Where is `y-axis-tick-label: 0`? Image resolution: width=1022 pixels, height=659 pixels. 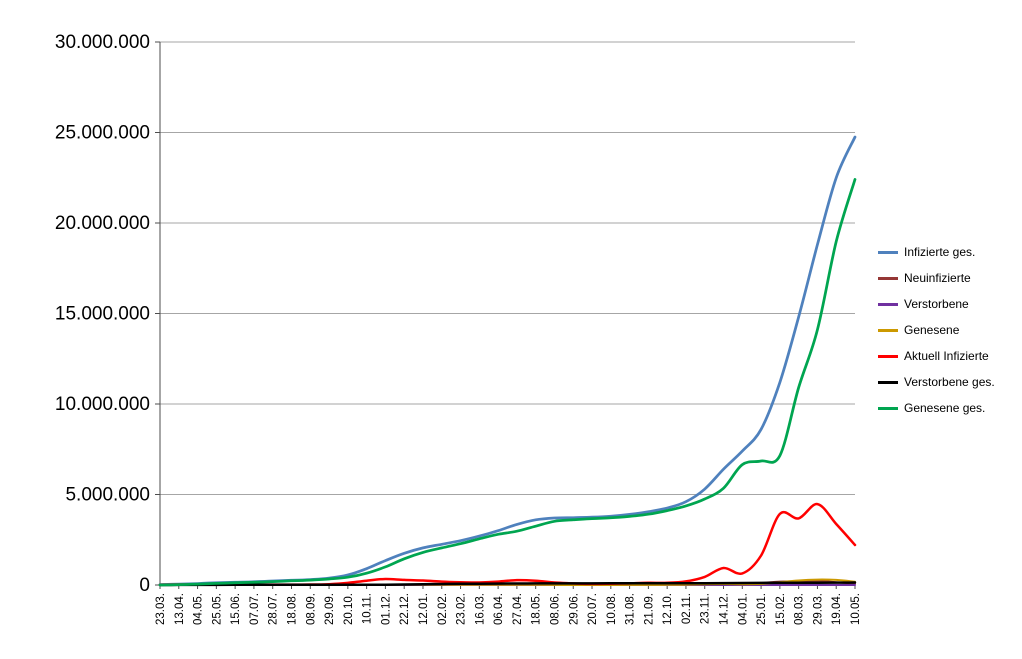 y-axis-tick-label: 0 is located at coordinates (144, 585).